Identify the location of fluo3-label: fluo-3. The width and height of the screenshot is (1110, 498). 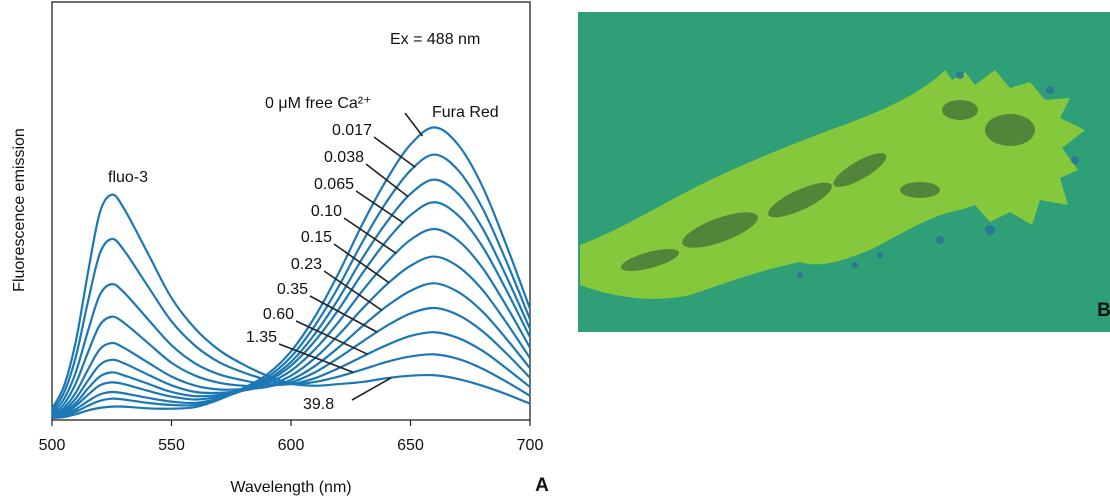
(128, 177).